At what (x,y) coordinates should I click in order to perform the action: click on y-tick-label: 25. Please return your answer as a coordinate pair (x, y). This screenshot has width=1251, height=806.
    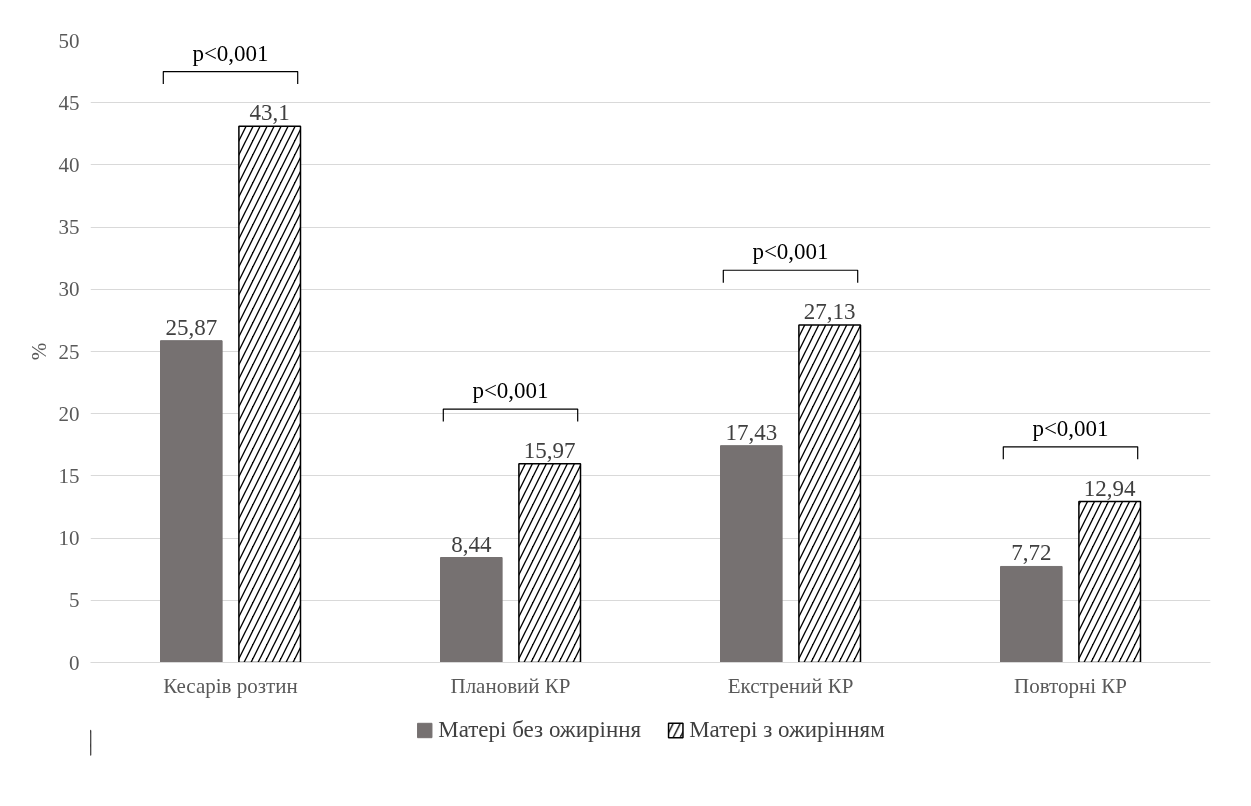
    Looking at the image, I should click on (69, 351).